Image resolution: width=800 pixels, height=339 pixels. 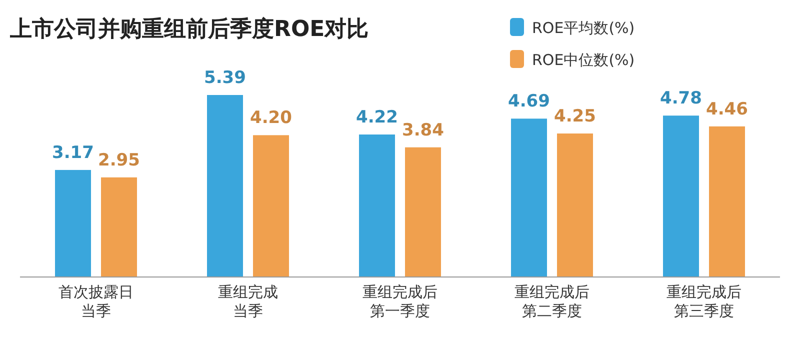 What do you see at coordinates (529, 102) in the screenshot?
I see `data-label: 4.69` at bounding box center [529, 102].